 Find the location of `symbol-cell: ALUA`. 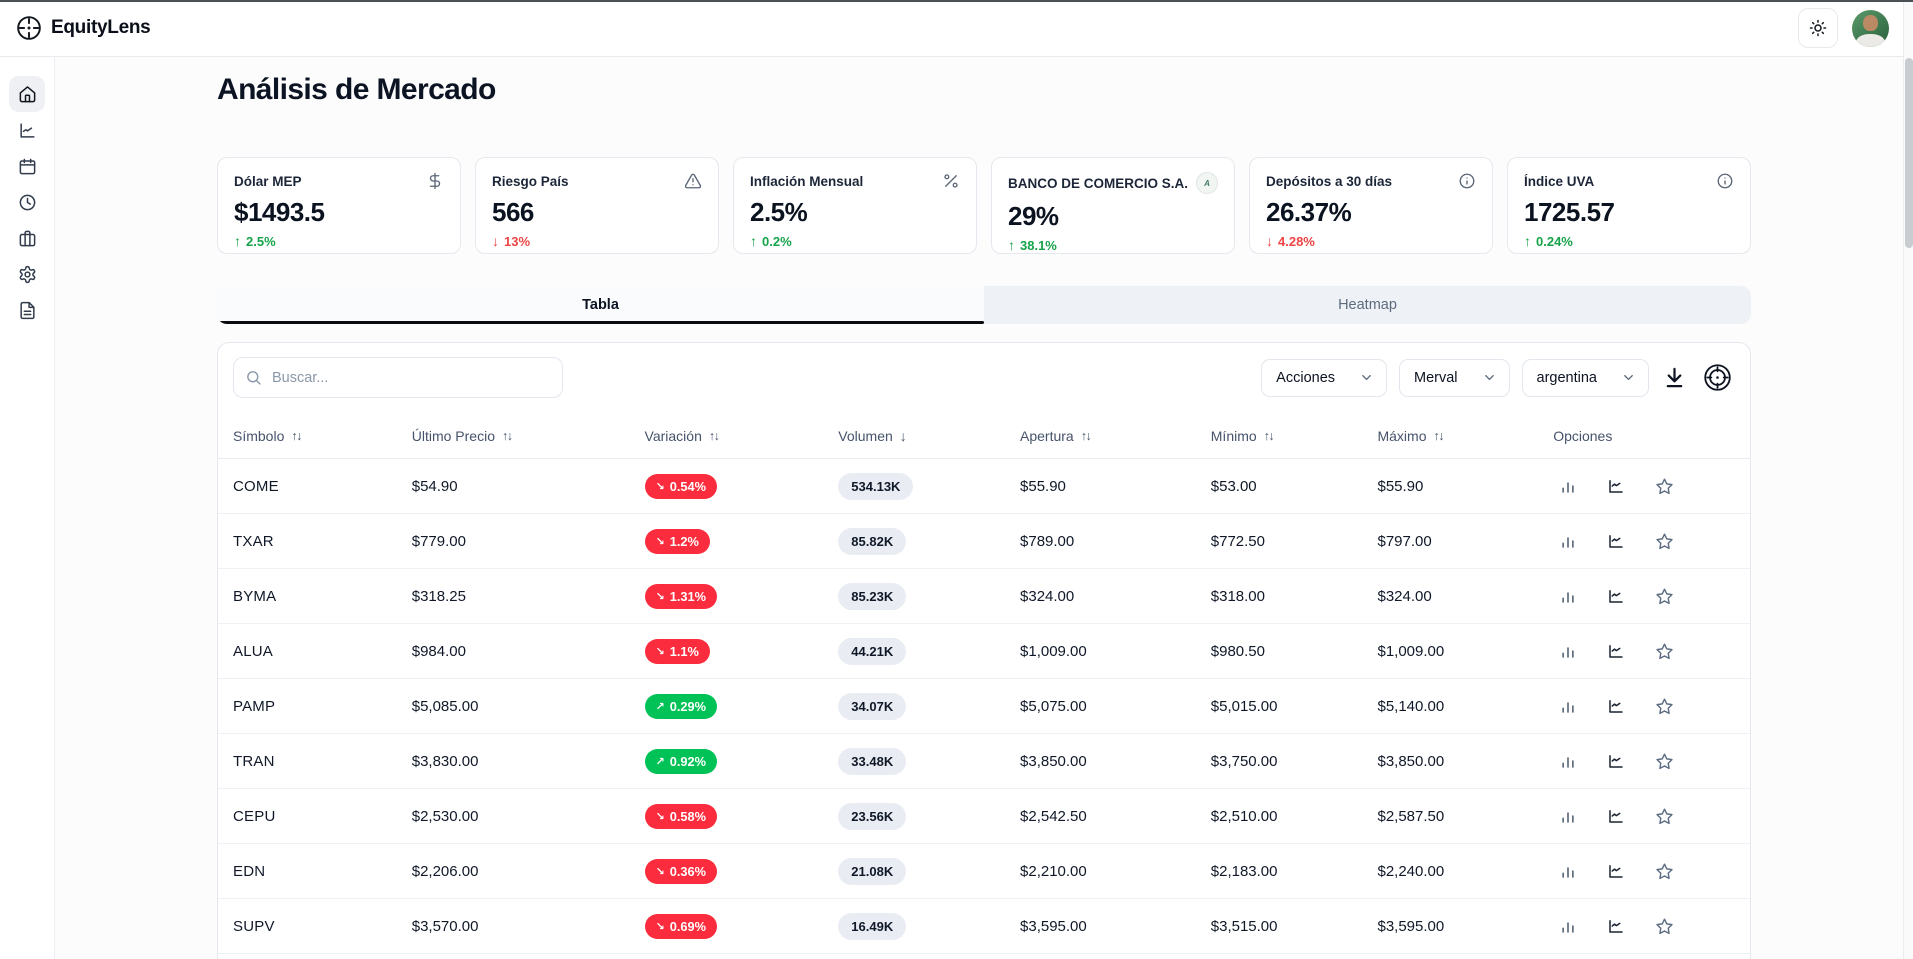

symbol-cell: ALUA is located at coordinates (253, 651).